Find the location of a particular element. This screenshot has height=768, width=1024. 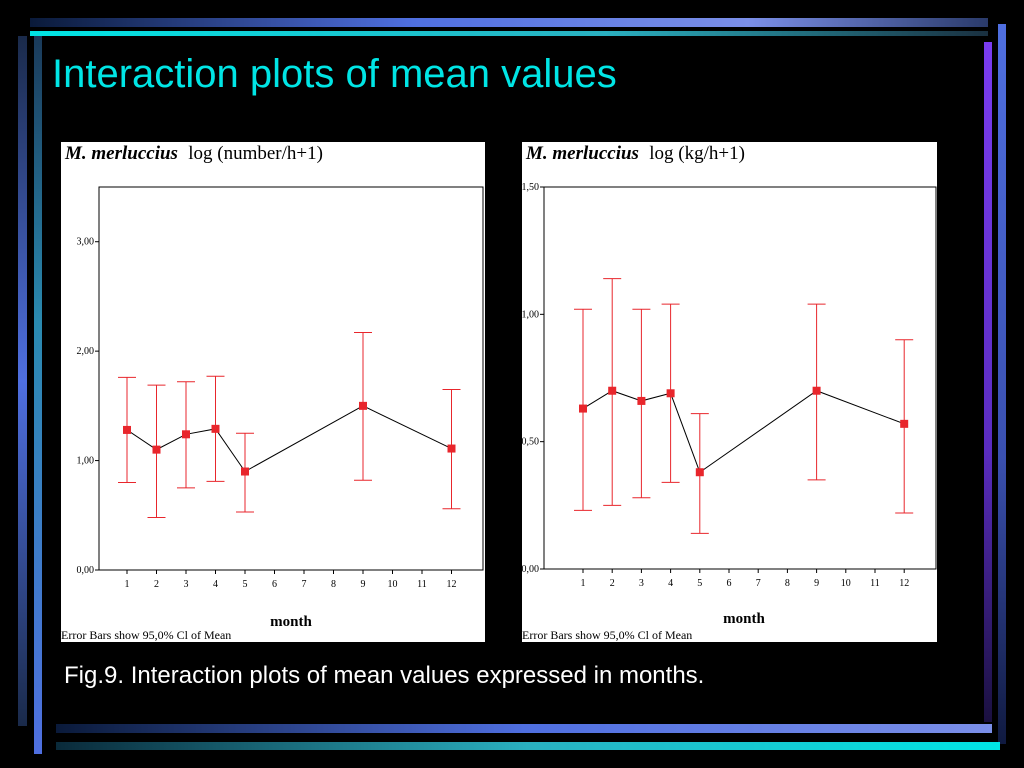

top-bar-cyan is located at coordinates (509, 33).